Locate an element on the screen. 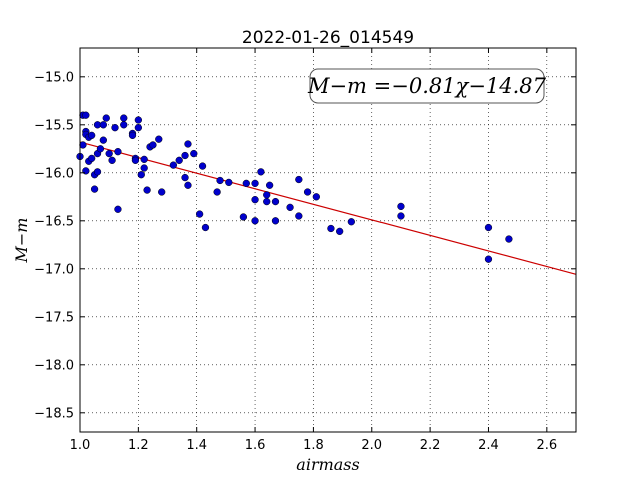  x-tick-label: 1.0 is located at coordinates (80, 445).